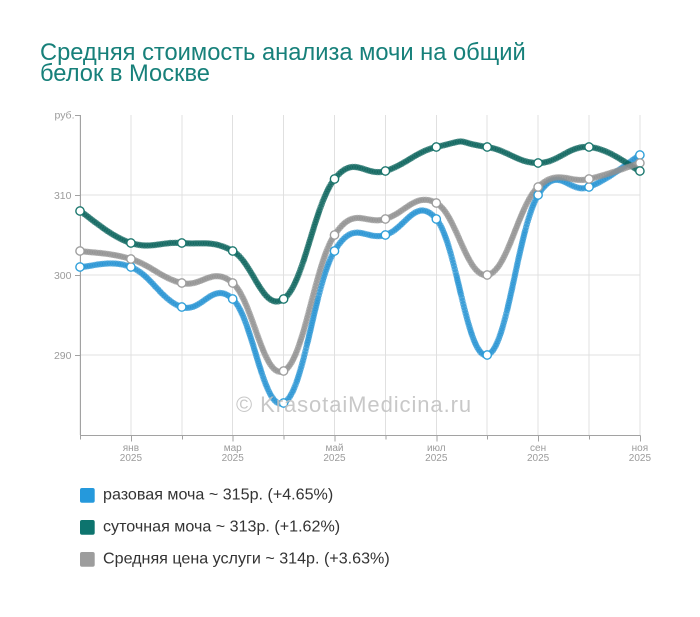  Describe the element at coordinates (334, 448) in the screenshot. I see `svg-text: май` at that location.